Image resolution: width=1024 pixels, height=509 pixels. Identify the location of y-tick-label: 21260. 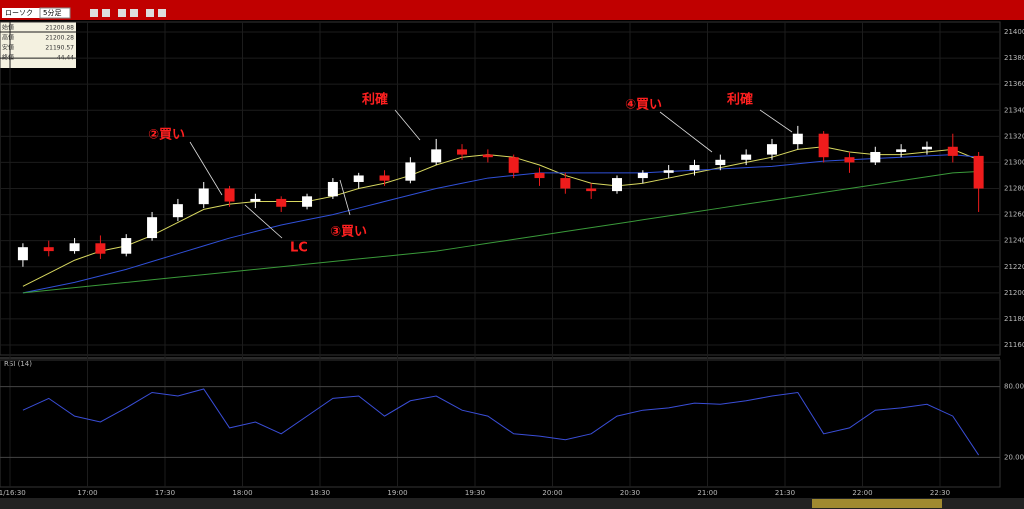
(1014, 215).